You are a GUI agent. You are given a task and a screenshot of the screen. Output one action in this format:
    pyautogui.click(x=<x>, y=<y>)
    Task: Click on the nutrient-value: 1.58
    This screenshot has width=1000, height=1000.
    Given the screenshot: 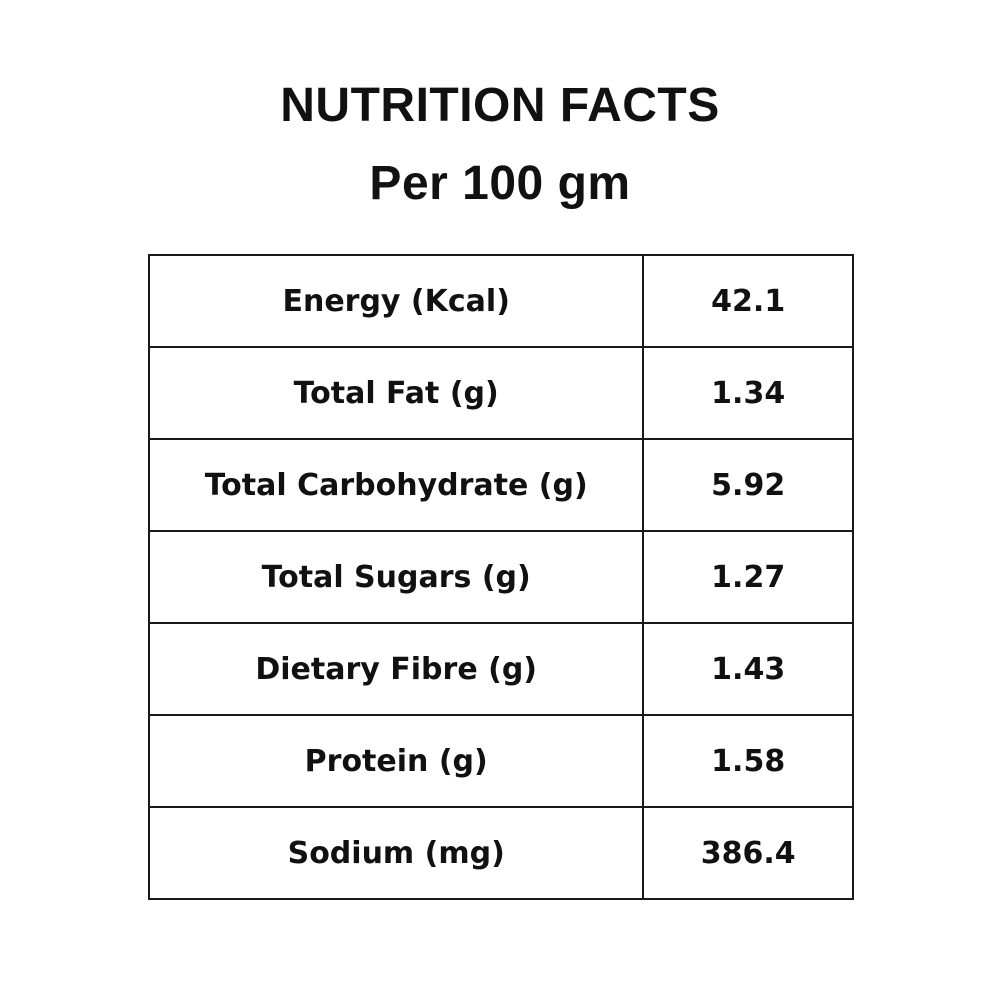 What is the action you would take?
    pyautogui.click(x=748, y=761)
    